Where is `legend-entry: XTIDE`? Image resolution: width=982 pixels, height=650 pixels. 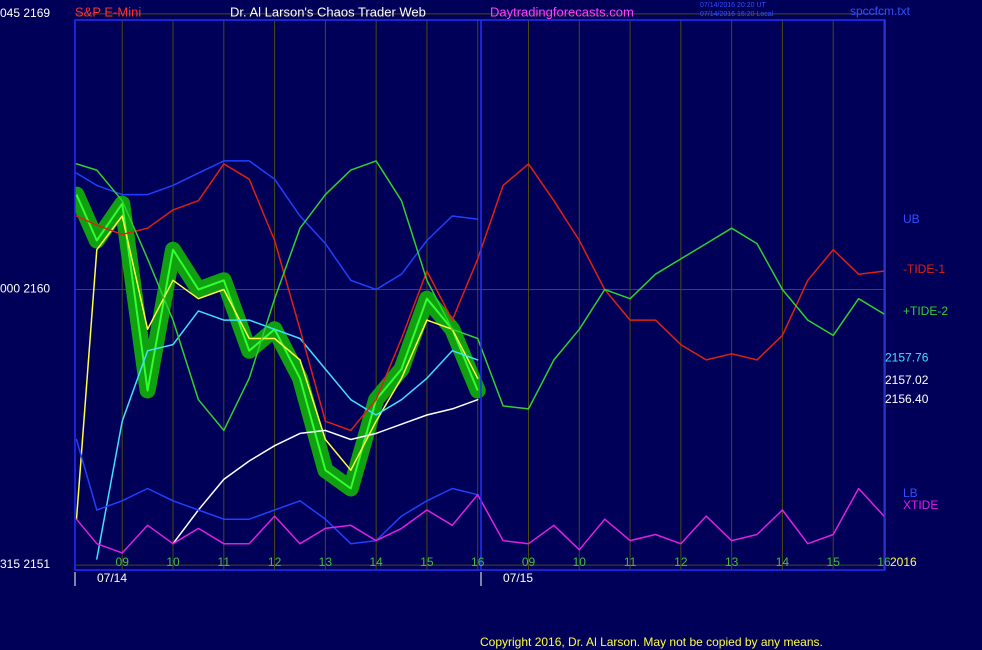 legend-entry: XTIDE is located at coordinates (920, 505).